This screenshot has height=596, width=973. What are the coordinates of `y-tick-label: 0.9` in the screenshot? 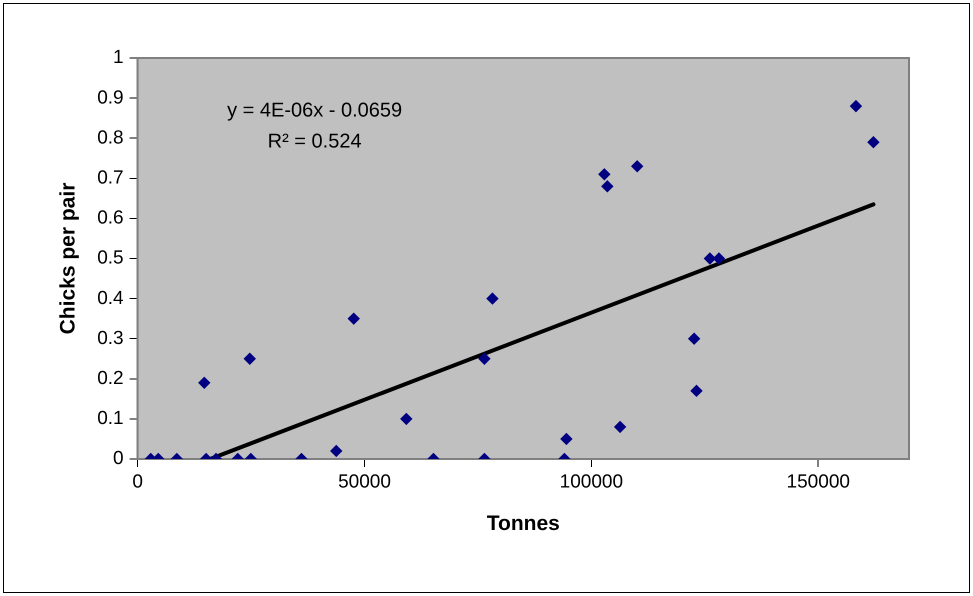 It's located at (110, 97).